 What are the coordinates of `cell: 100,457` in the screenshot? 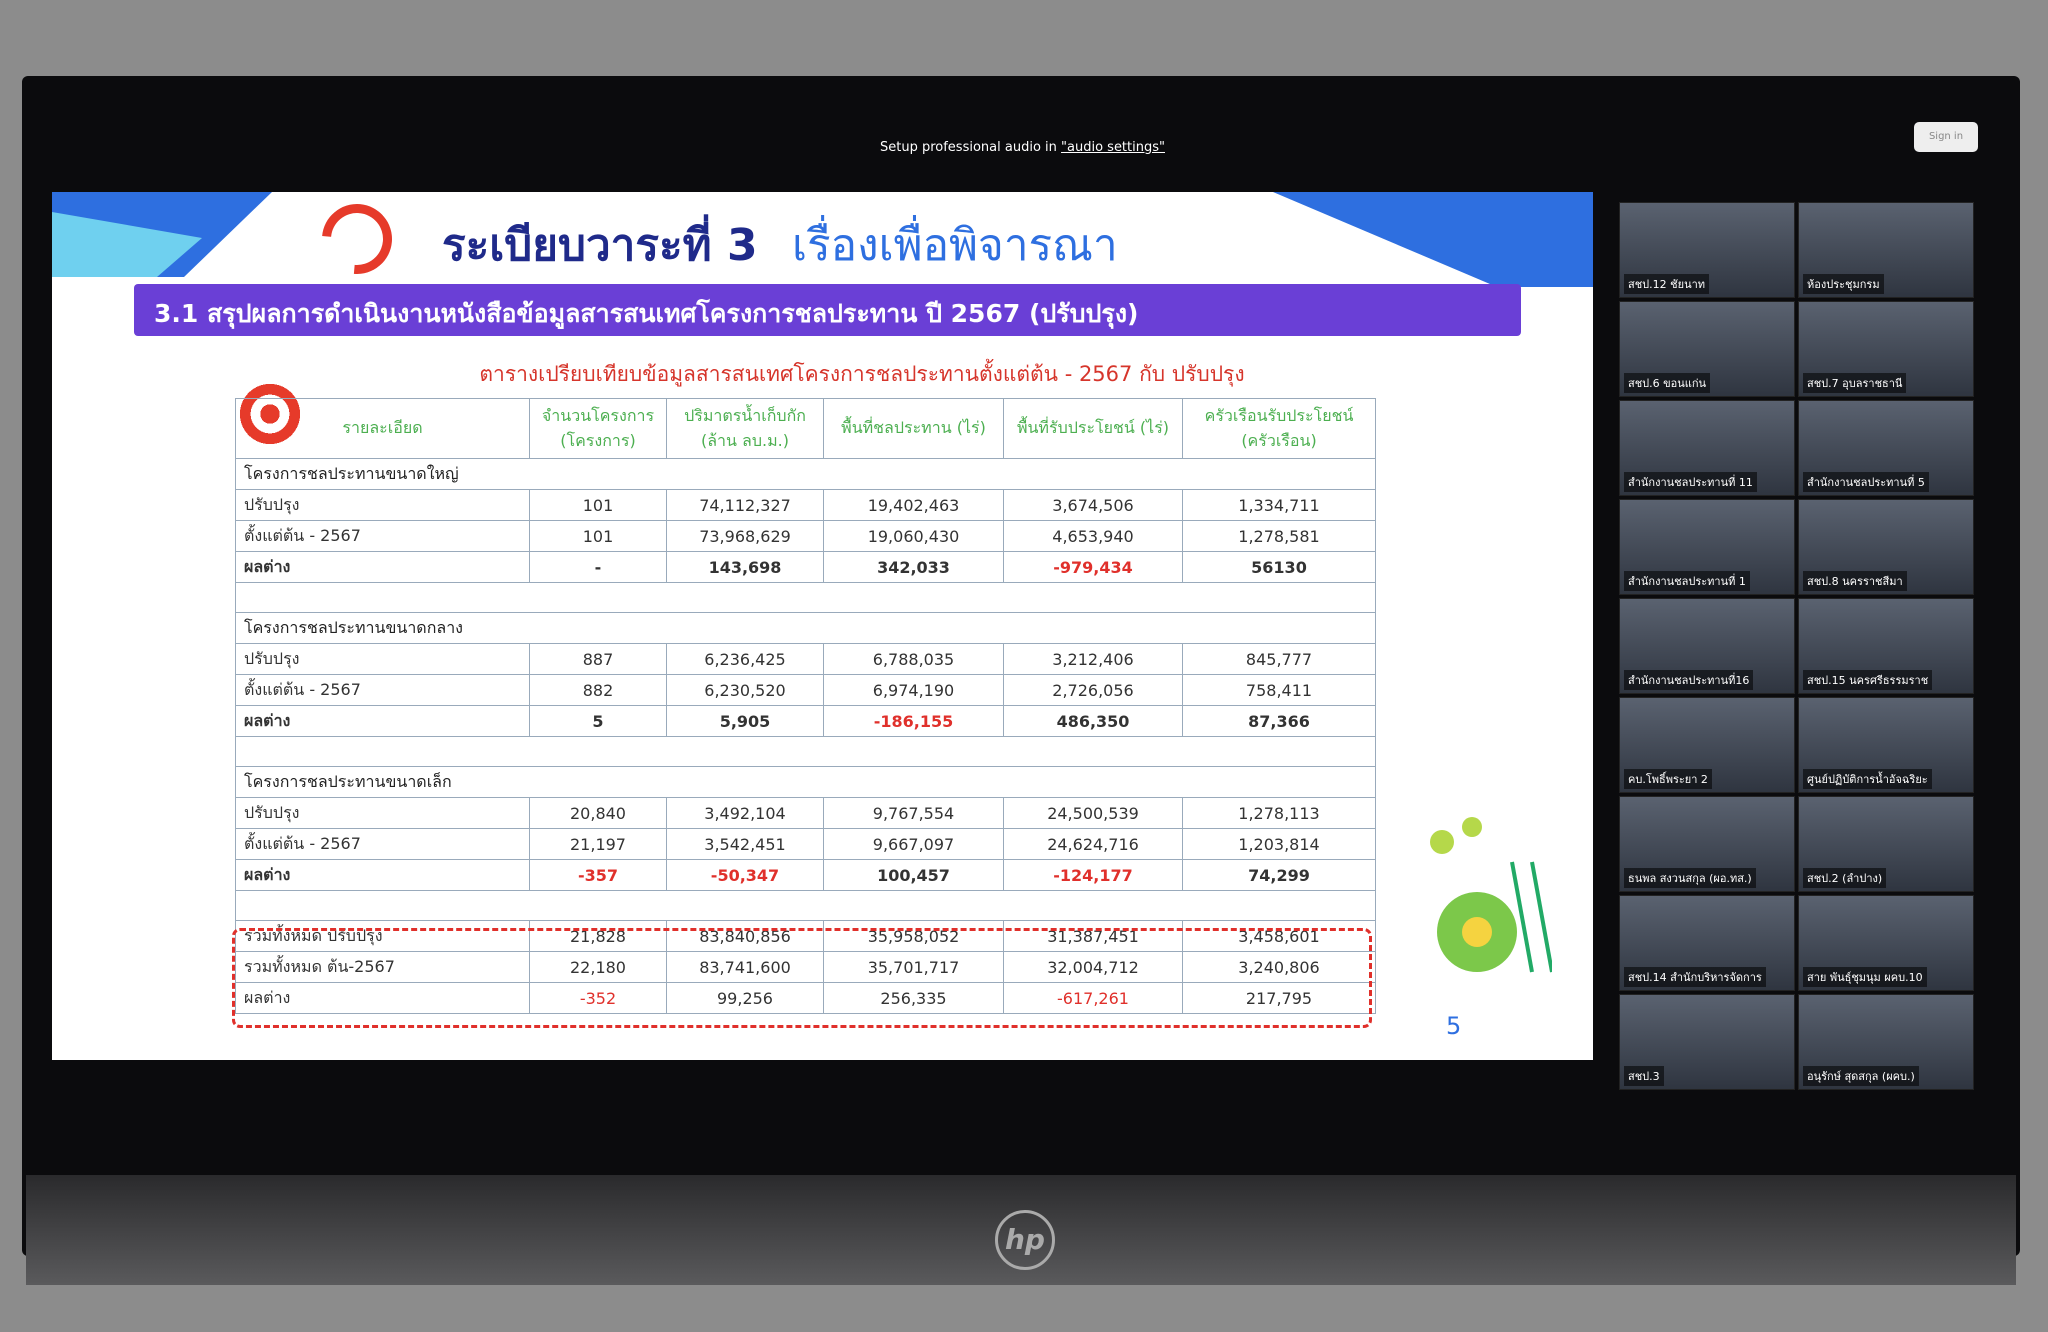 It's located at (913, 875).